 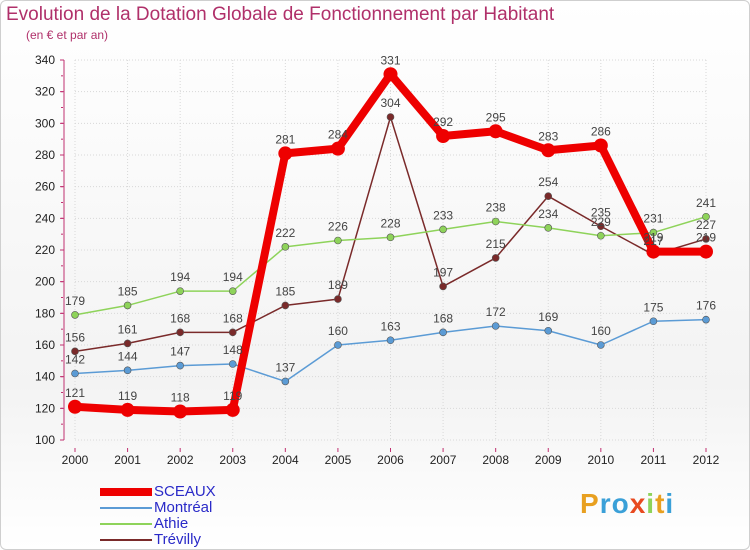 What do you see at coordinates (45, 440) in the screenshot?
I see `y-tick-label: 100` at bounding box center [45, 440].